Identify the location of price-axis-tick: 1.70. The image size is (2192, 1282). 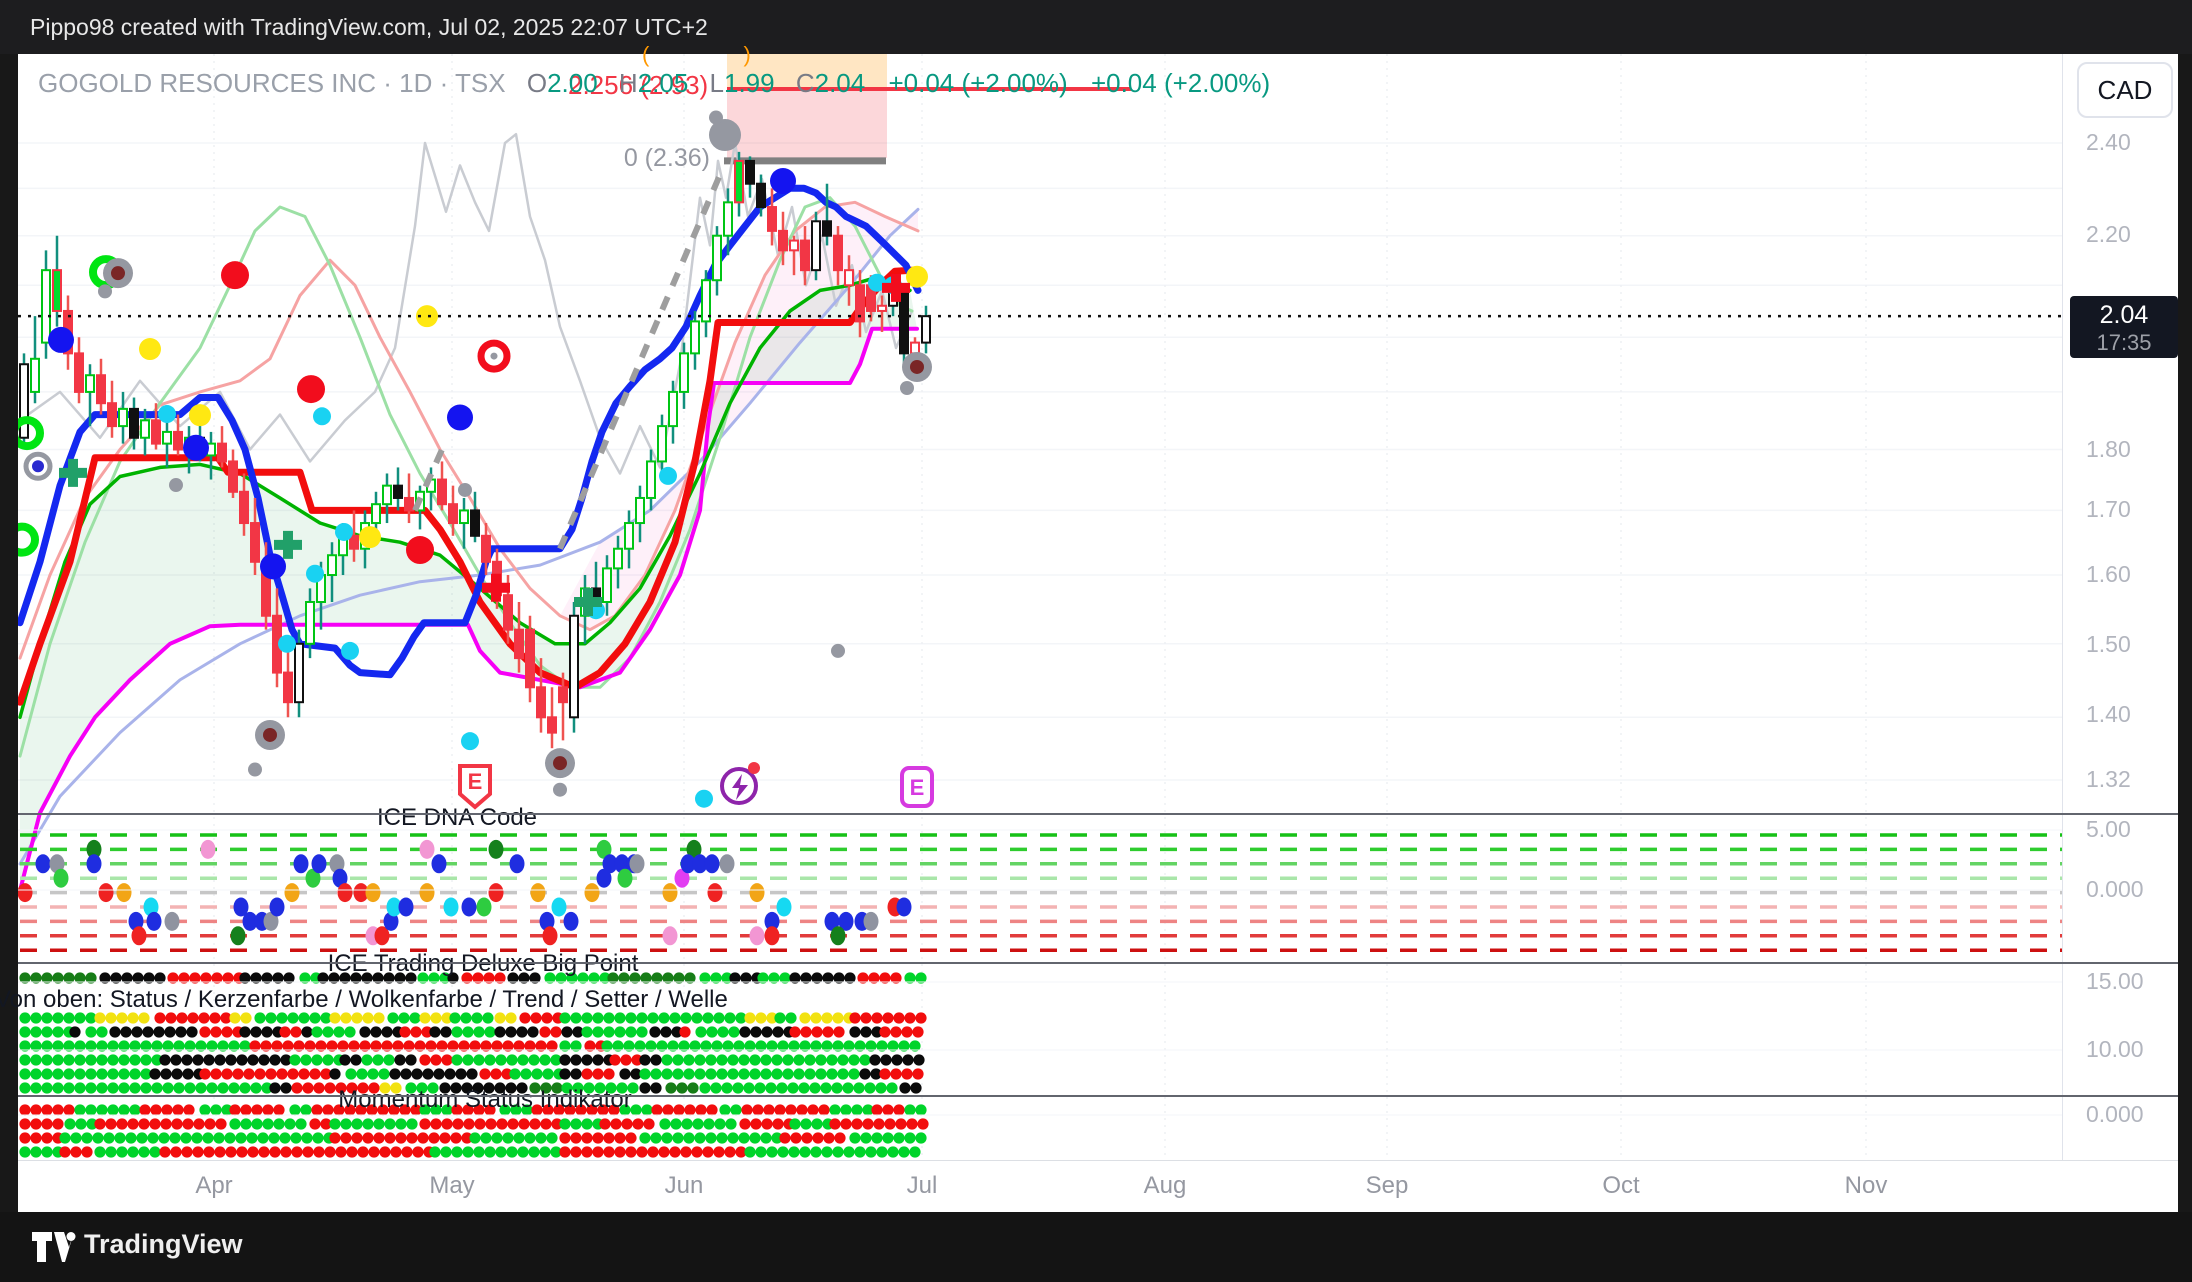
(2108, 509).